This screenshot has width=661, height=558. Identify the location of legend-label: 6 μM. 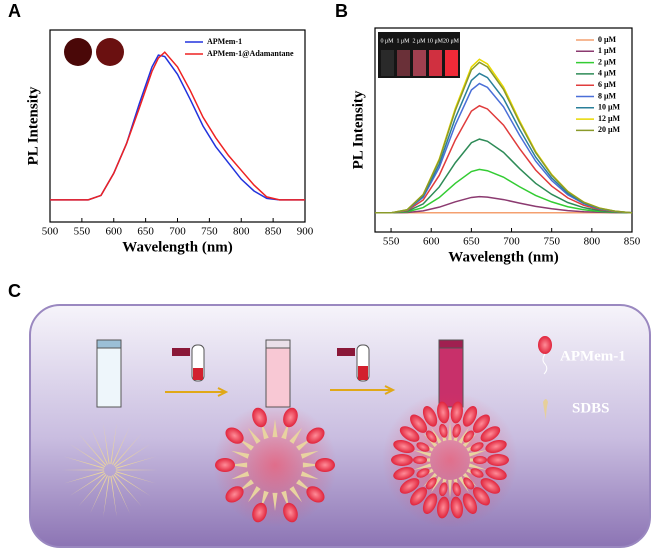
(607, 84).